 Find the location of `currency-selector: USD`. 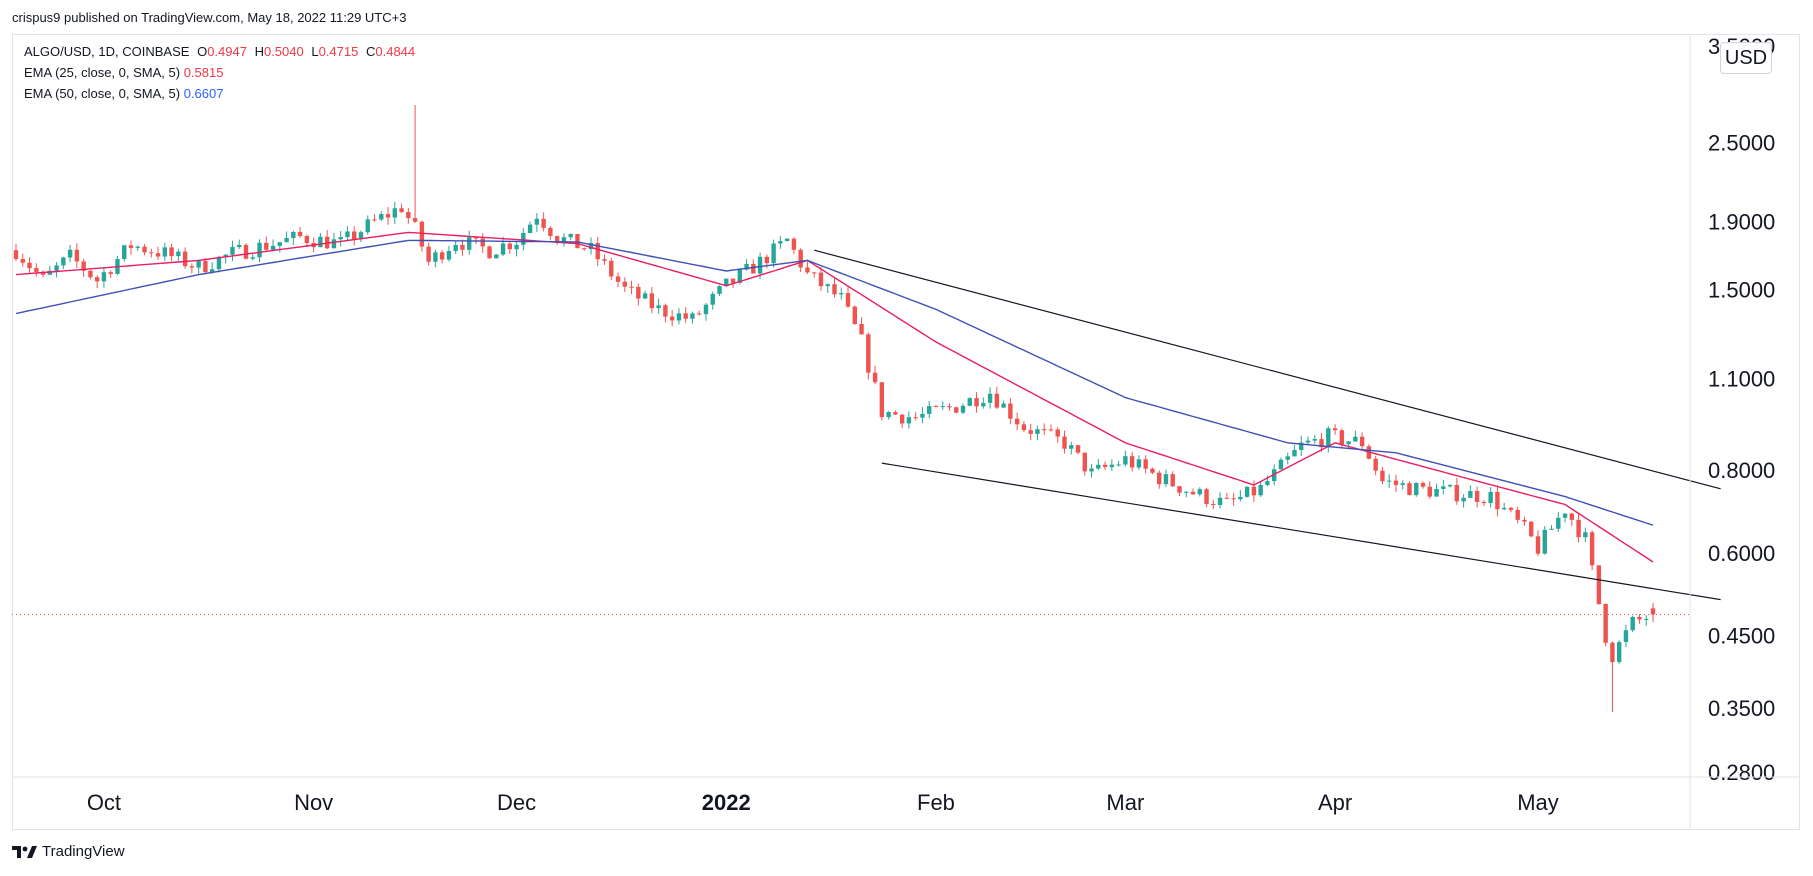

currency-selector: USD is located at coordinates (1746, 58).